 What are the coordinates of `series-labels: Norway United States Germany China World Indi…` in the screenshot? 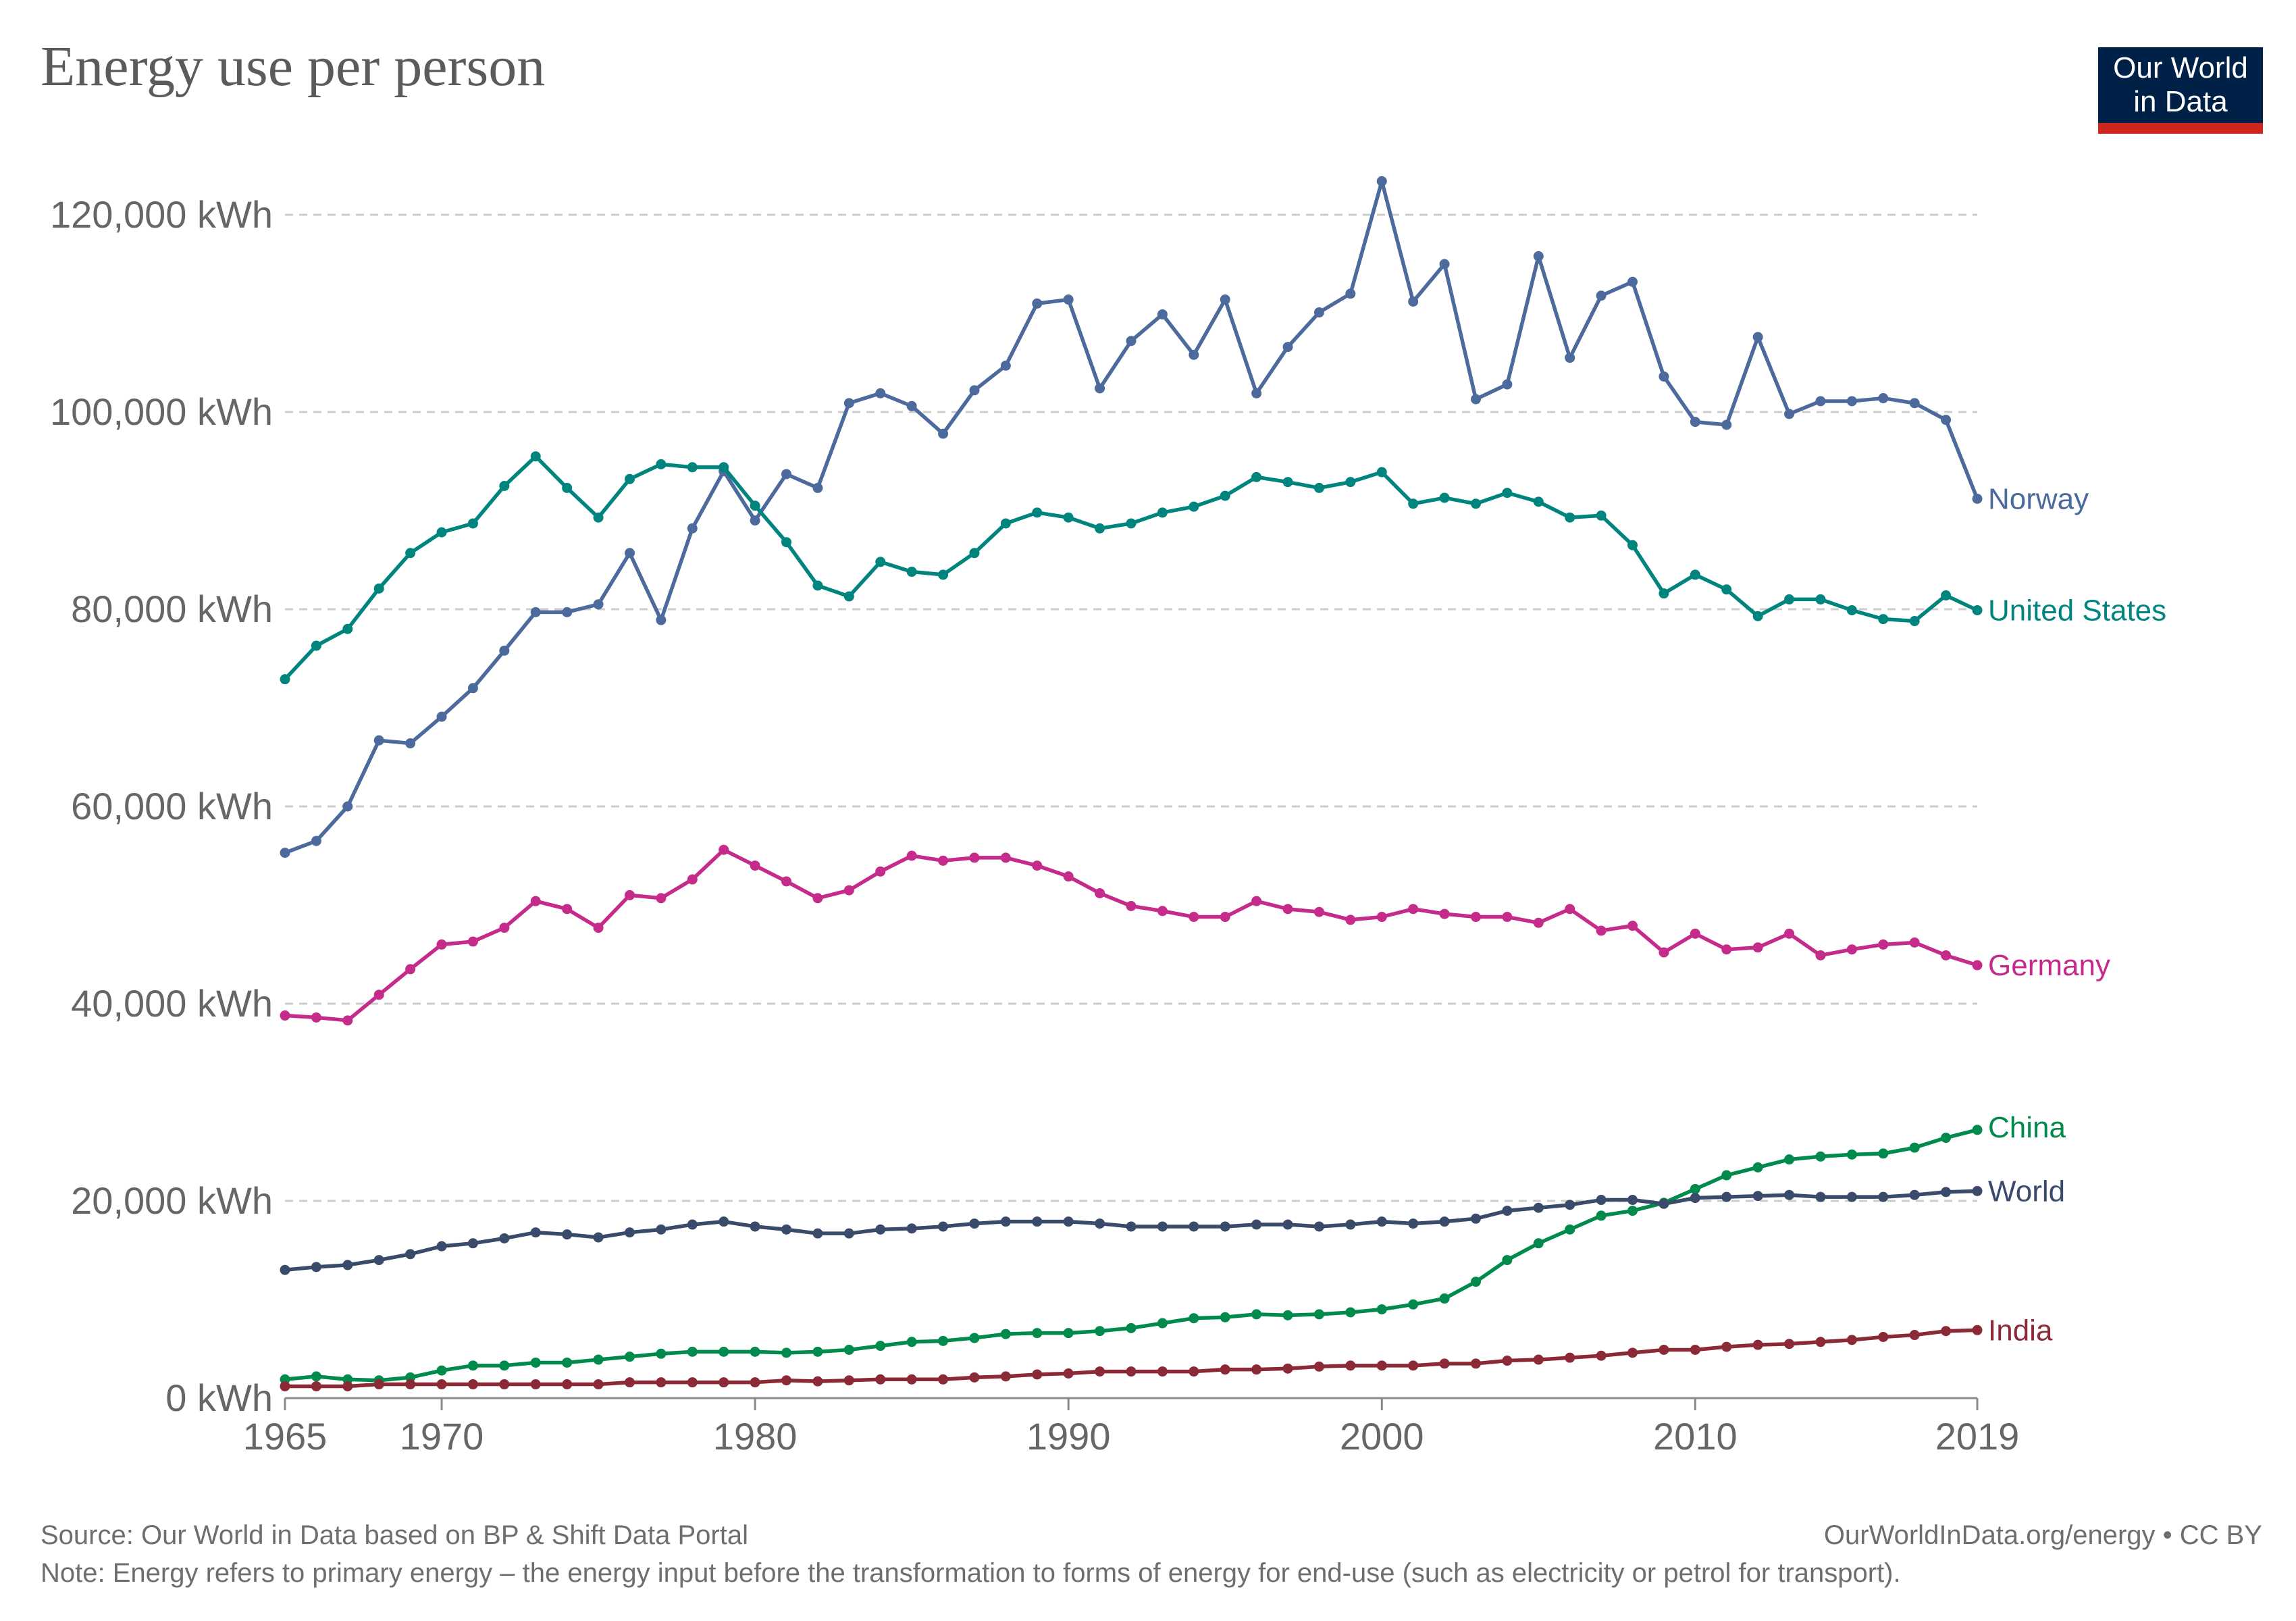 It's located at (2077, 914).